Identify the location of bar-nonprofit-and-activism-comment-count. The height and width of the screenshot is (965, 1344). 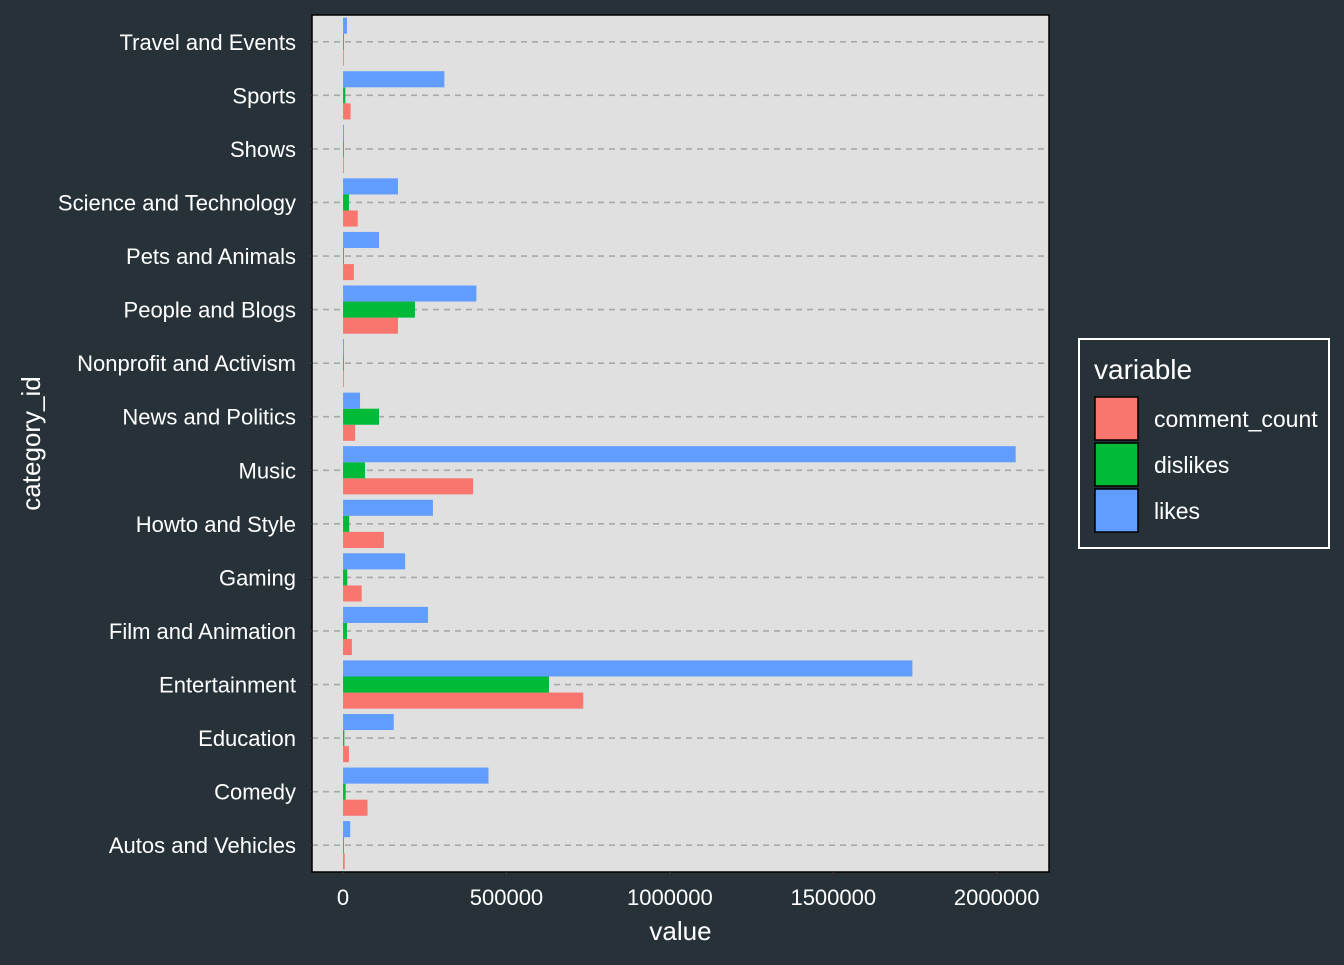
(343, 379).